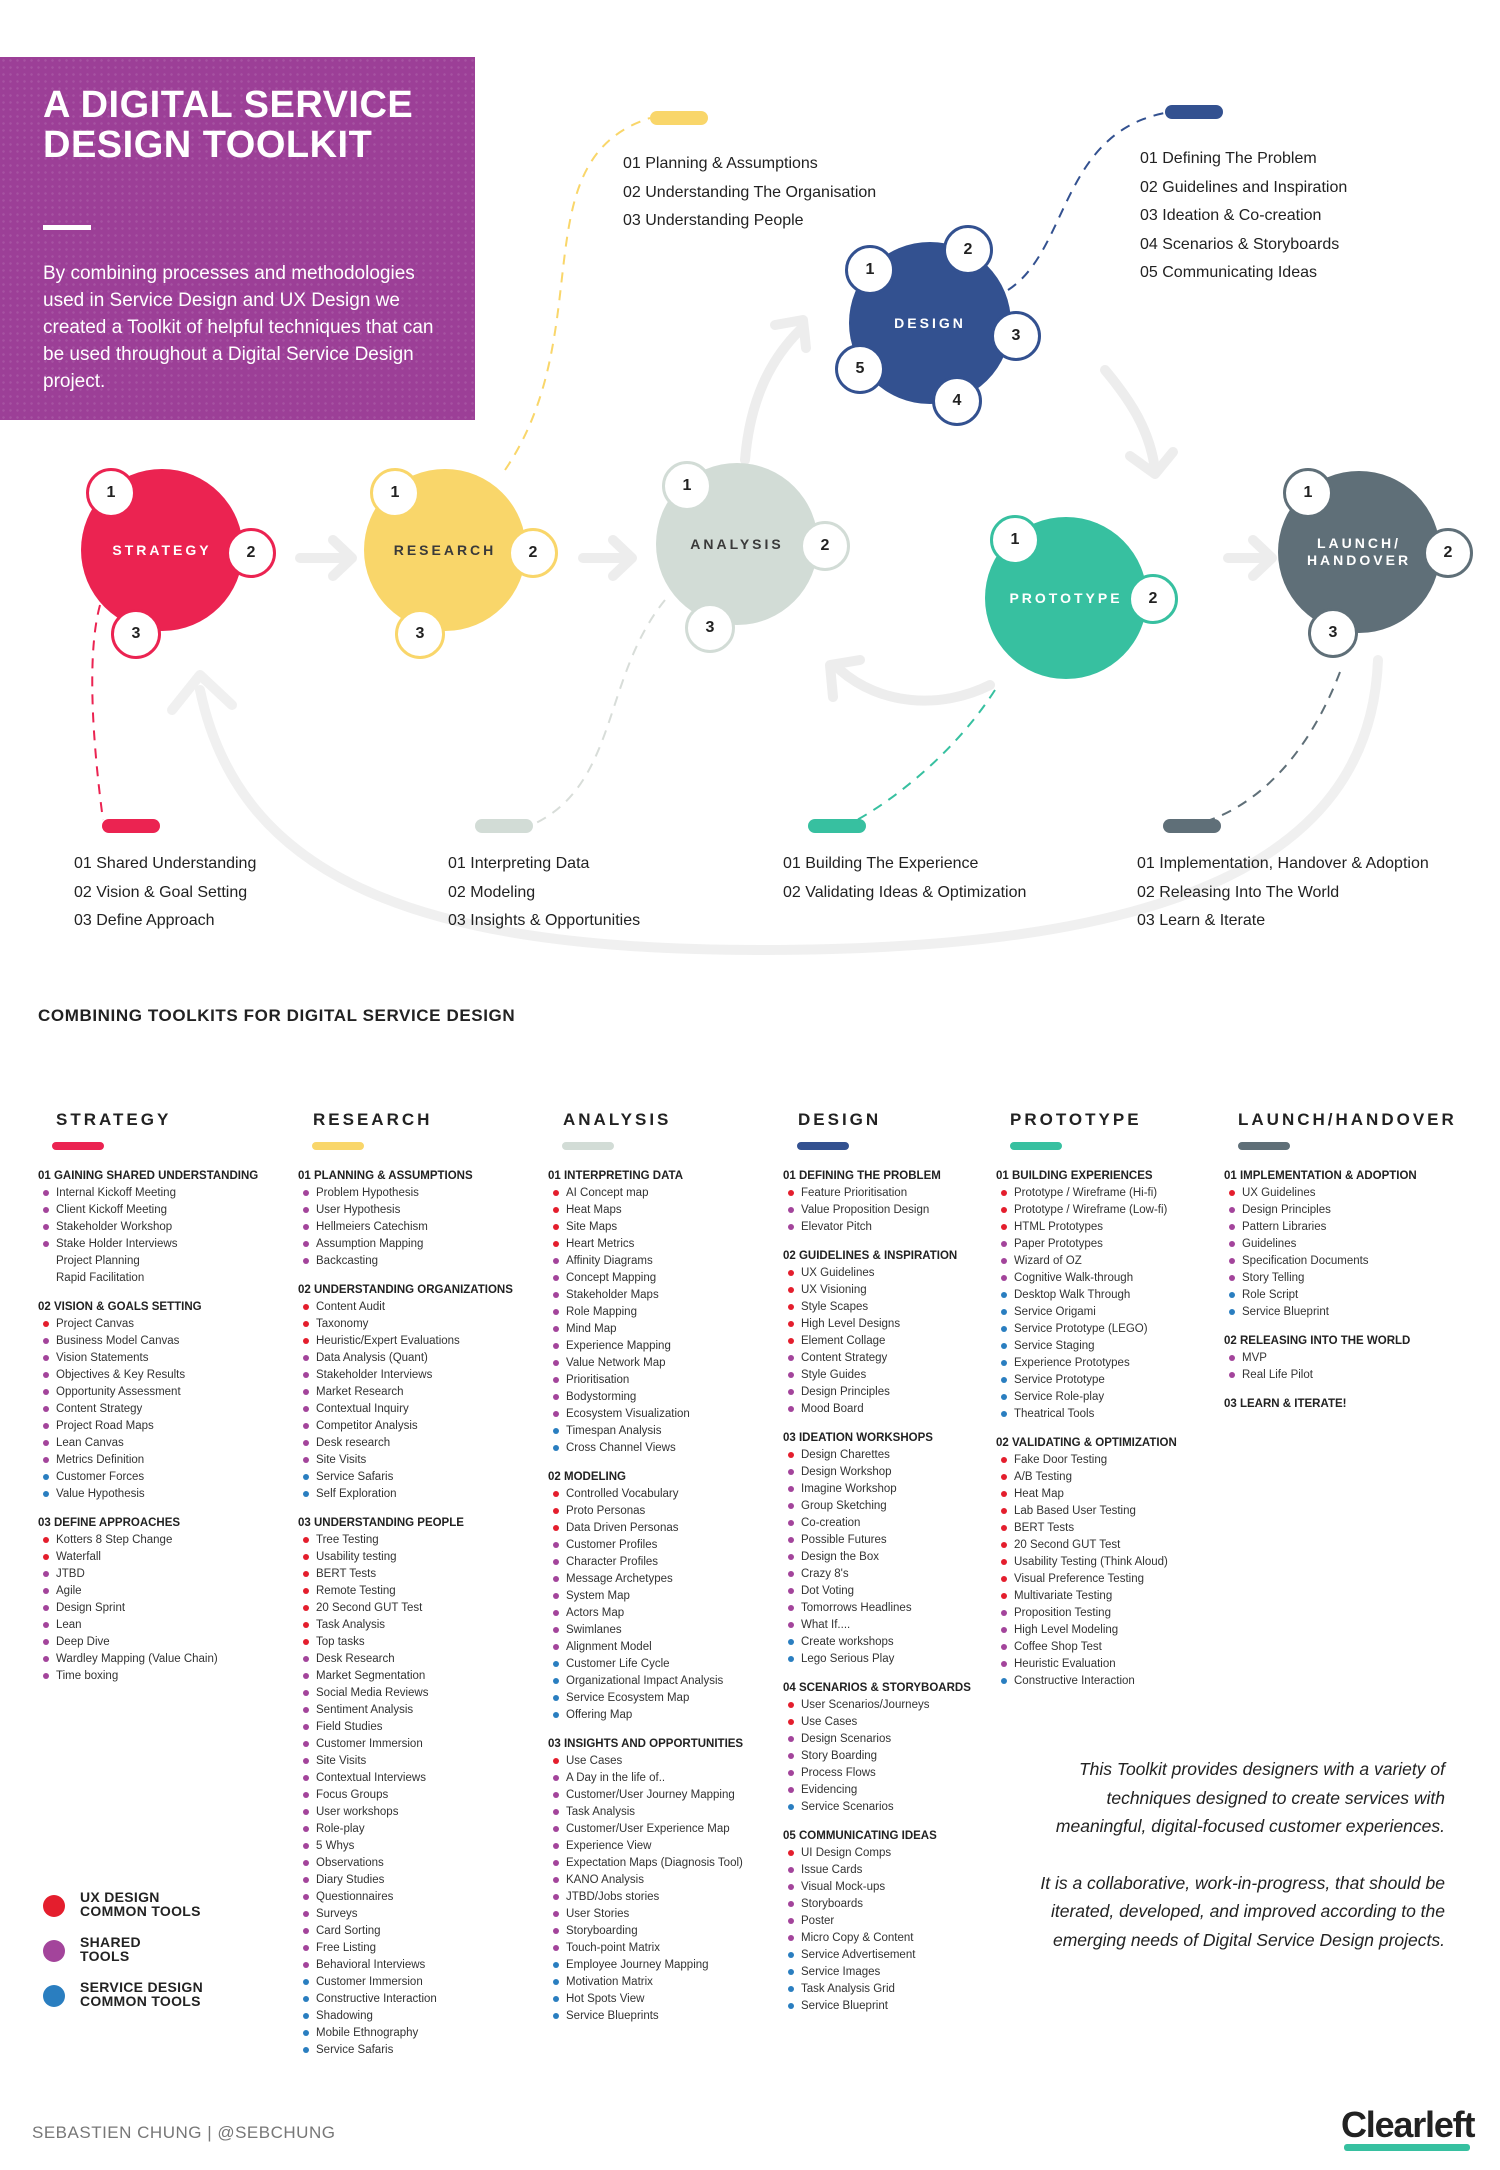 The width and height of the screenshot is (1500, 2170). Describe the element at coordinates (105, 1956) in the screenshot. I see `legend-label-line2: TOOLS` at that location.